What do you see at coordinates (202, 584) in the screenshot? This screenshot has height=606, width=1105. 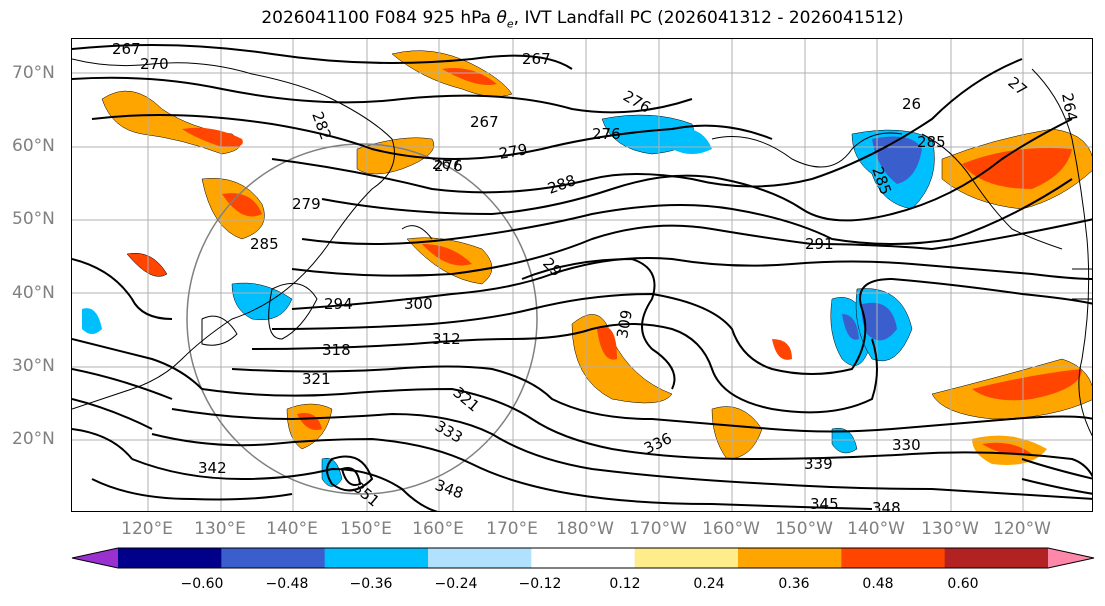 I see `colorbar-tick: −0.60` at bounding box center [202, 584].